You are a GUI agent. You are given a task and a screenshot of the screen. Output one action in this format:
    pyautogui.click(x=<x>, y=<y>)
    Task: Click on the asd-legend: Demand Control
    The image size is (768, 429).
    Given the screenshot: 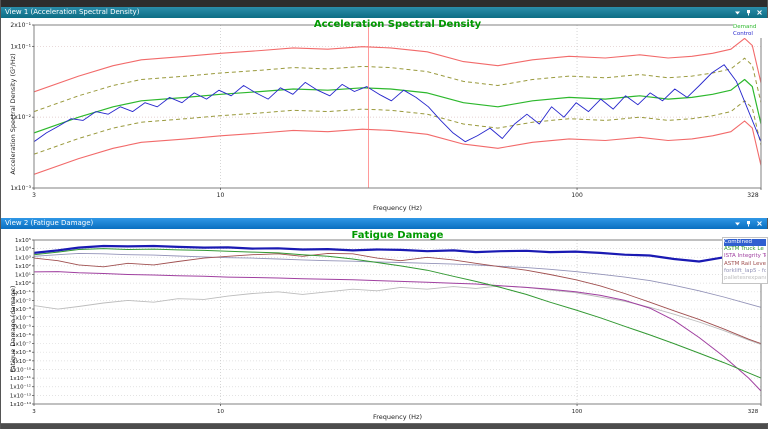 What is the action you would take?
    pyautogui.click(x=750, y=31)
    